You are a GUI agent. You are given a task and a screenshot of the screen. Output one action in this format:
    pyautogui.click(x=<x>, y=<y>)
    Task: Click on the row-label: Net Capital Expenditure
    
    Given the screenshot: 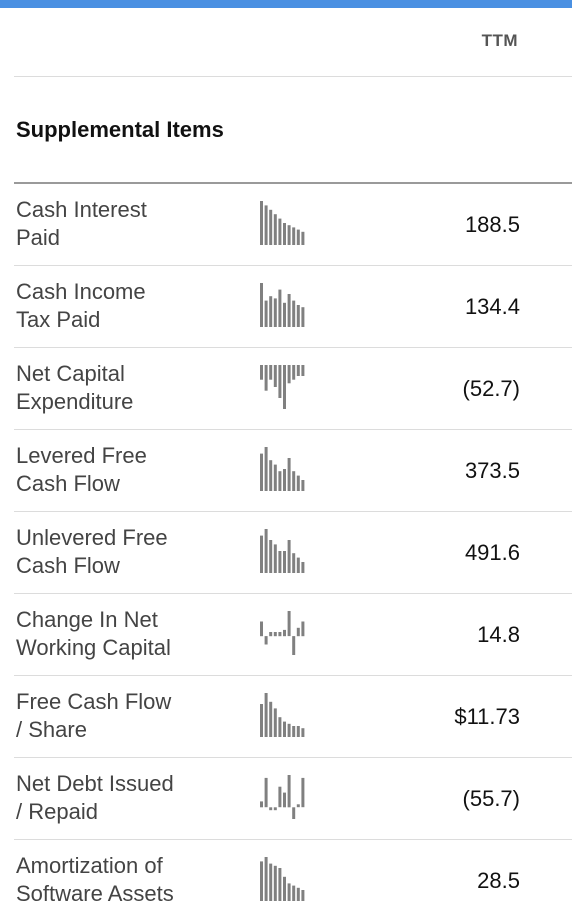 What is the action you would take?
    pyautogui.click(x=131, y=388)
    